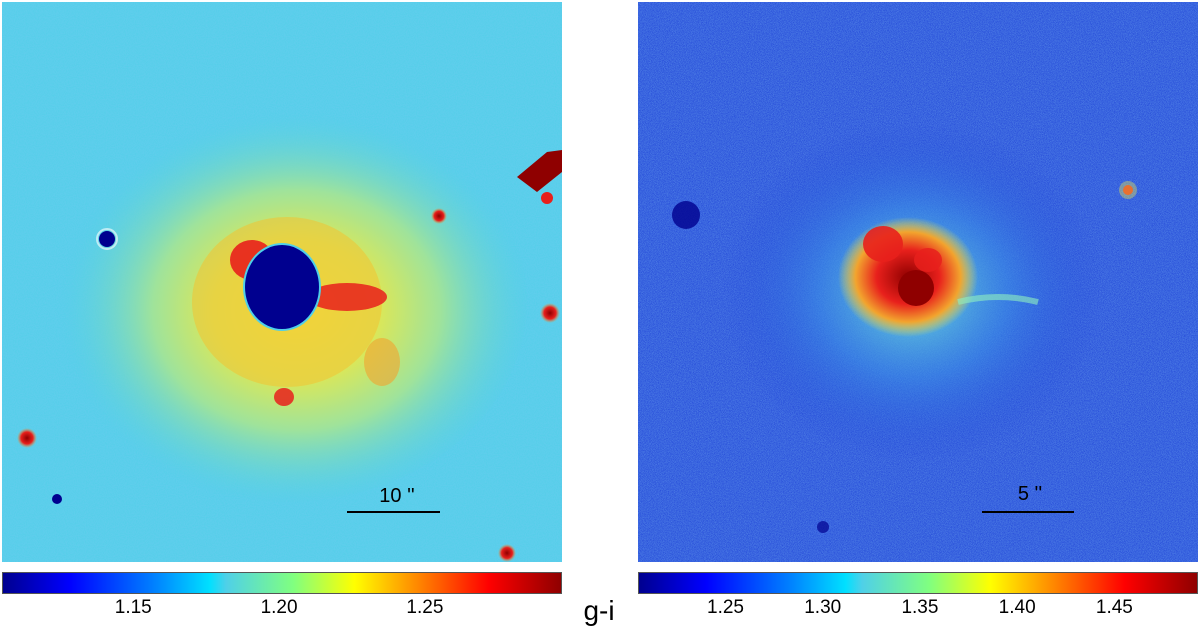 The image size is (1200, 634). Describe the element at coordinates (599, 610) in the screenshot. I see `colorbar-label: g-i` at that location.